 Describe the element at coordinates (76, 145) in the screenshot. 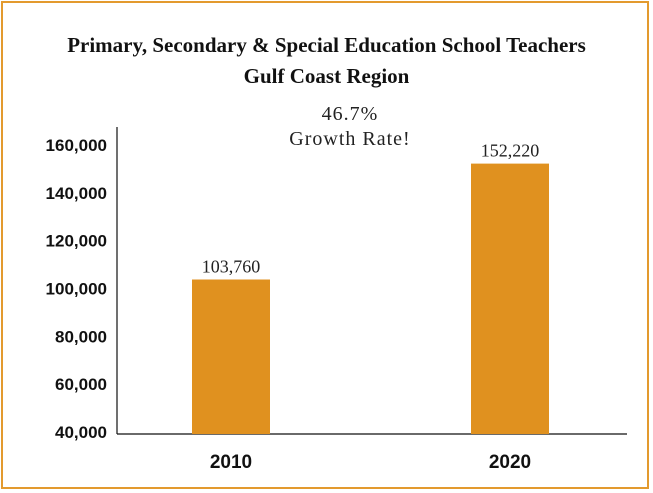

I see `y-tick-label: 160,000` at that location.